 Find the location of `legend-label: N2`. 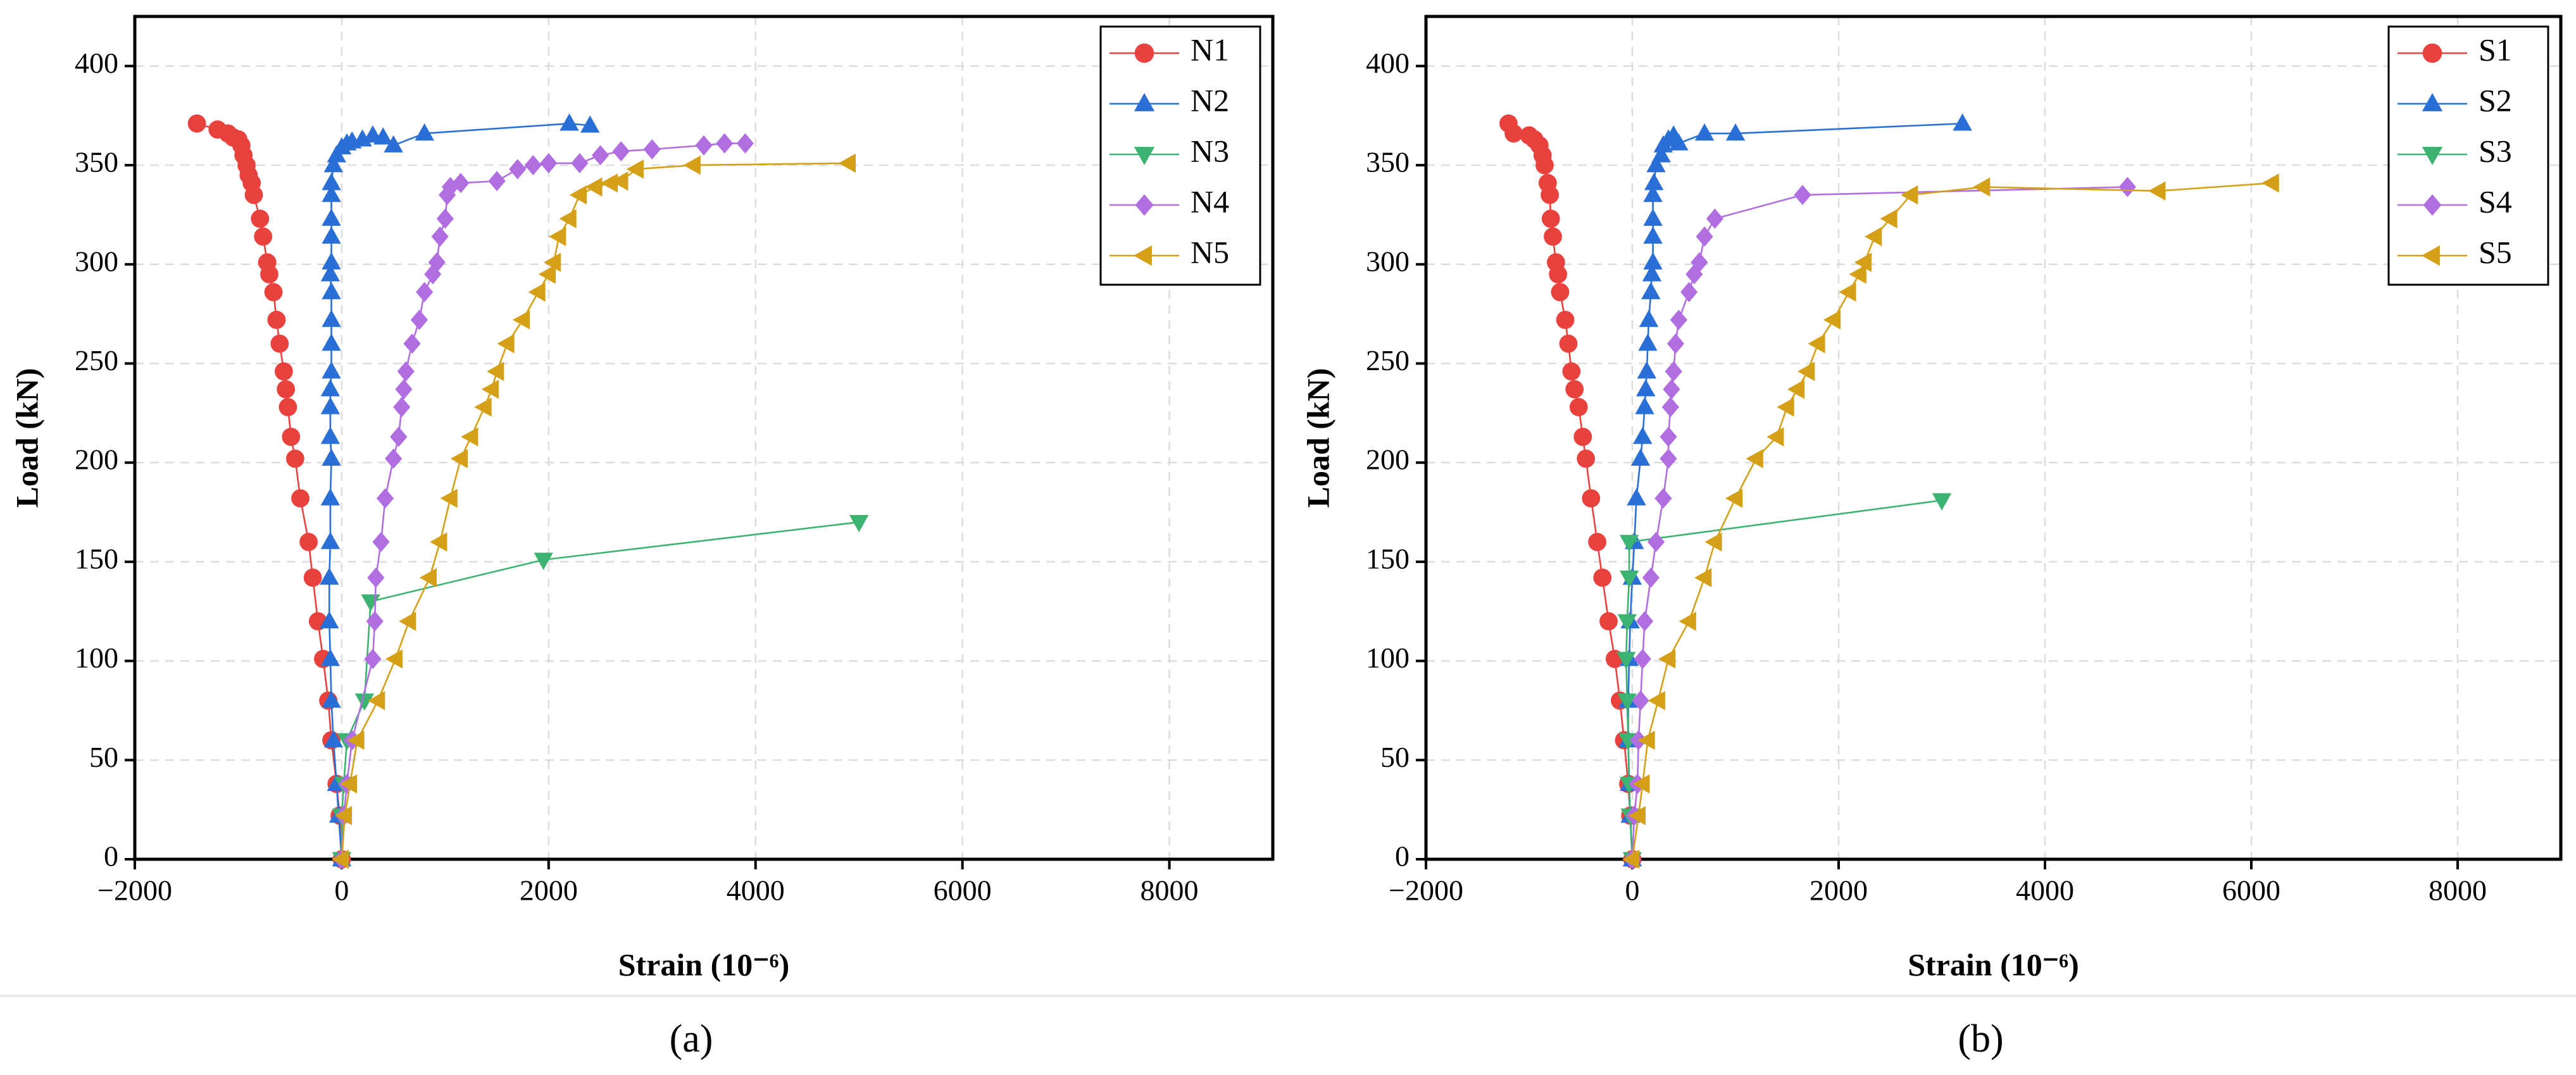

legend-label: N2 is located at coordinates (1210, 100).